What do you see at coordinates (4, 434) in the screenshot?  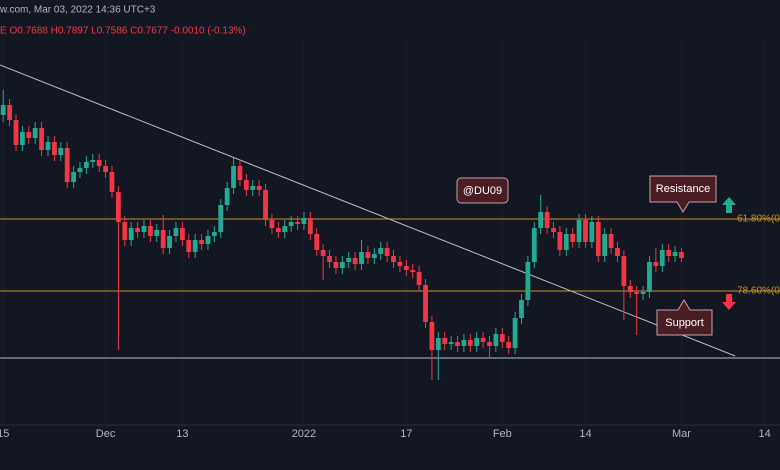 I see `x-tick-label: 15` at bounding box center [4, 434].